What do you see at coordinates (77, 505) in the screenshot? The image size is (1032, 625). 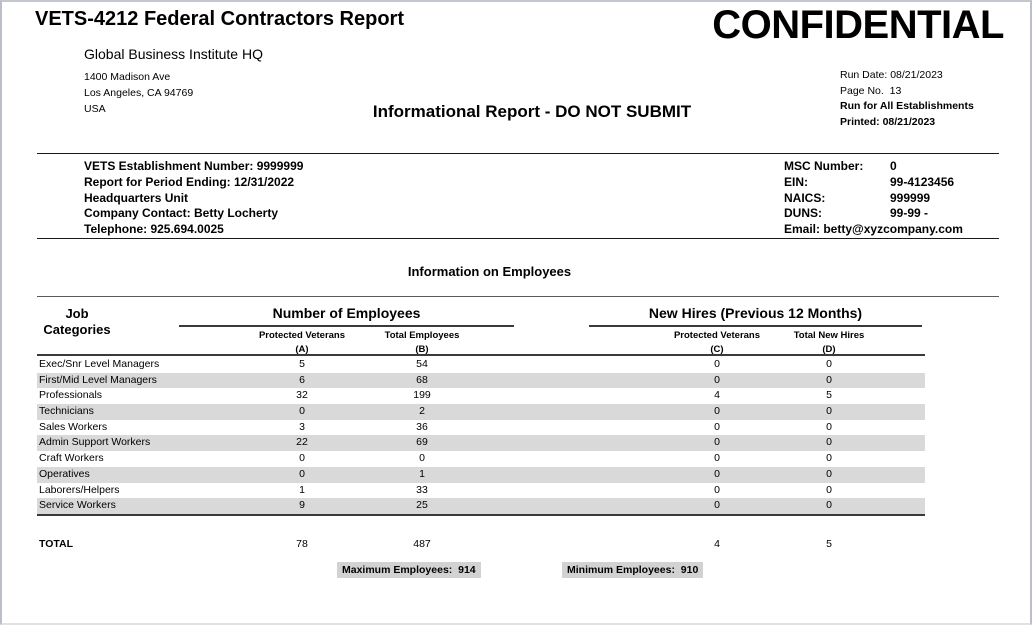 I see `job-category-cell: Service Workers` at bounding box center [77, 505].